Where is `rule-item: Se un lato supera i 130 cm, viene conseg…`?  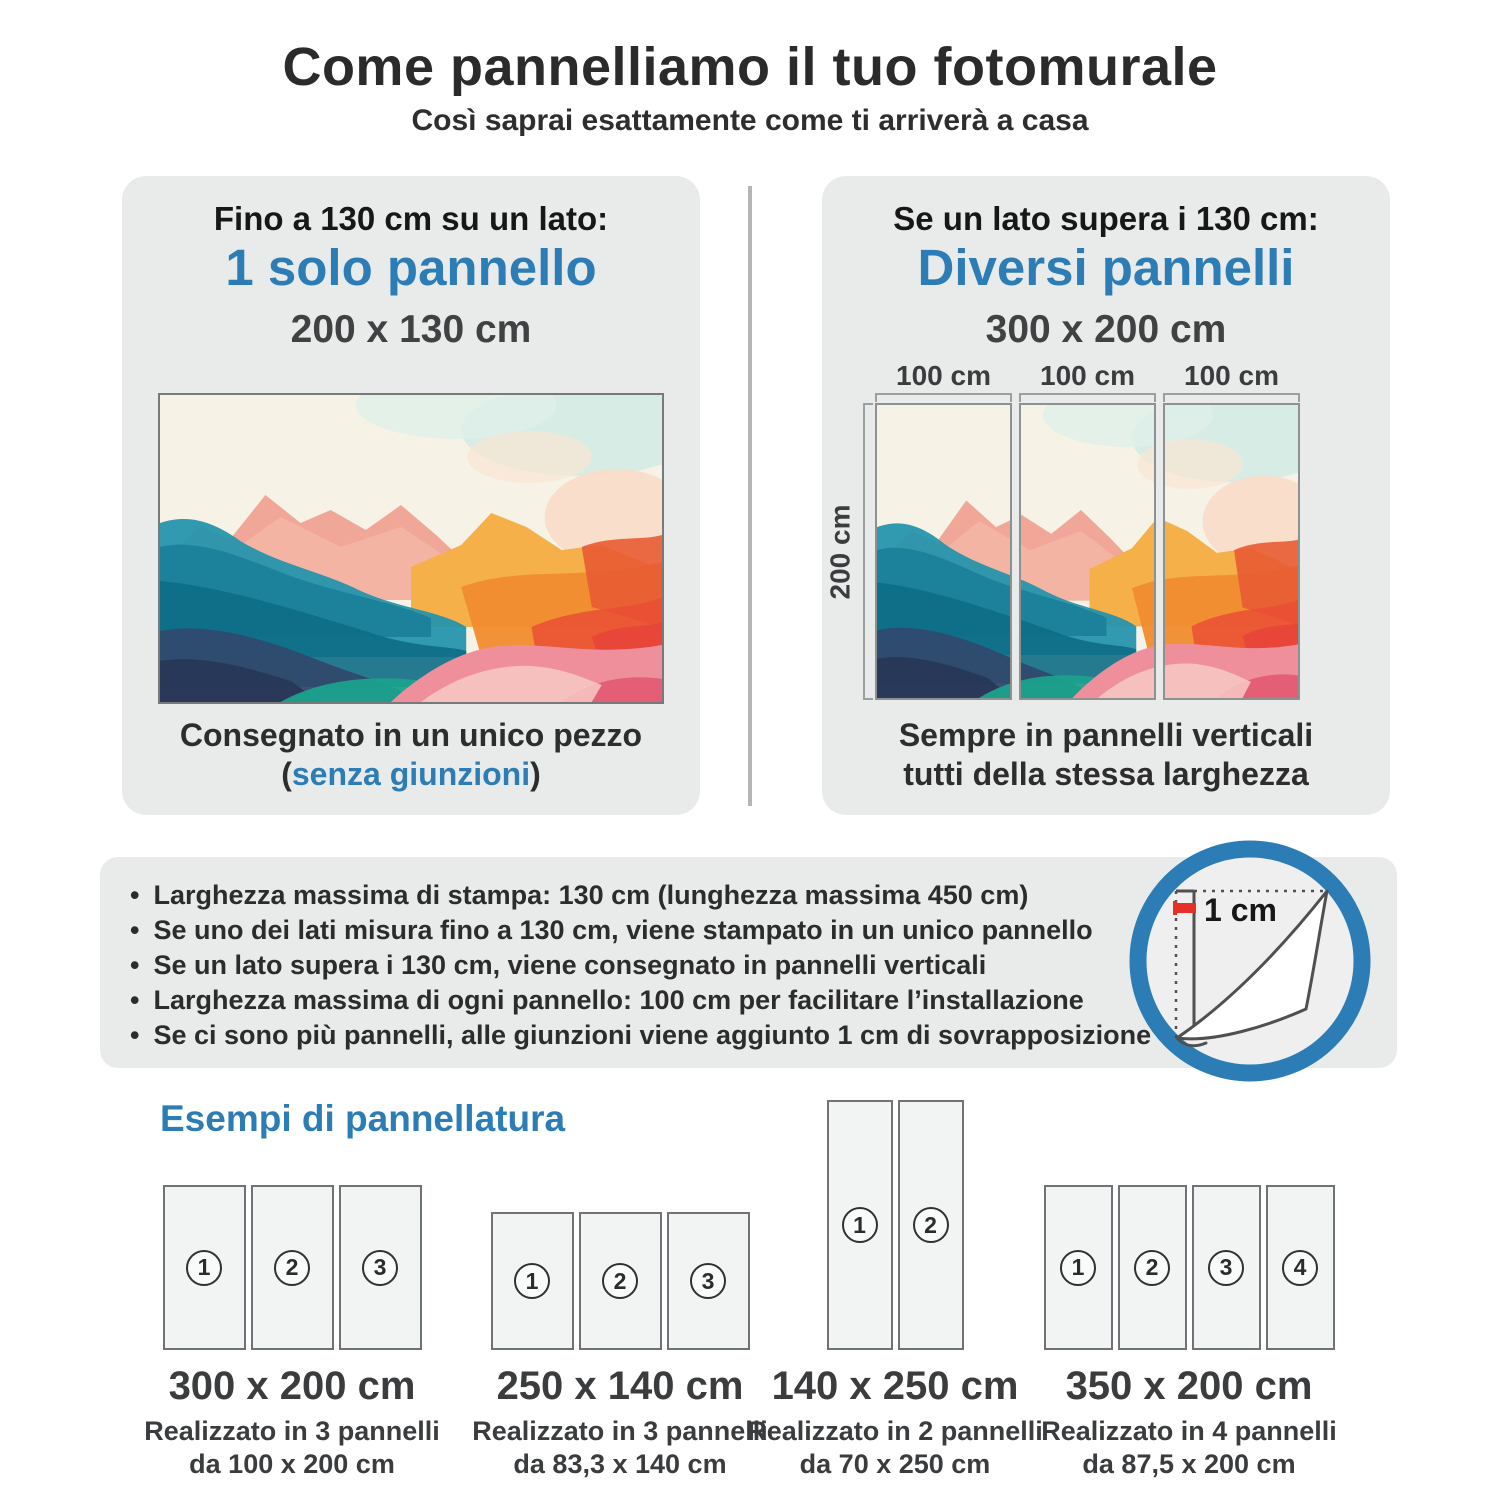 rule-item: Se un lato supera i 130 cm, viene conseg… is located at coordinates (763, 965).